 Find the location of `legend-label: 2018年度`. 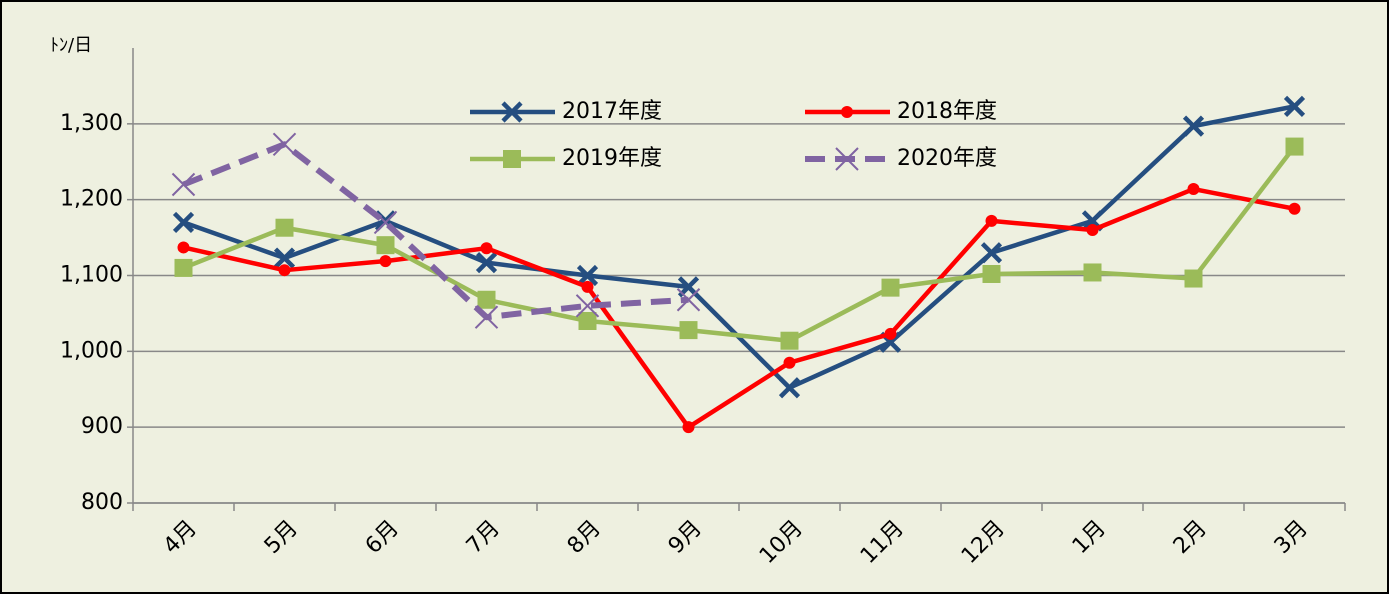

legend-label: 2018年度 is located at coordinates (947, 111).